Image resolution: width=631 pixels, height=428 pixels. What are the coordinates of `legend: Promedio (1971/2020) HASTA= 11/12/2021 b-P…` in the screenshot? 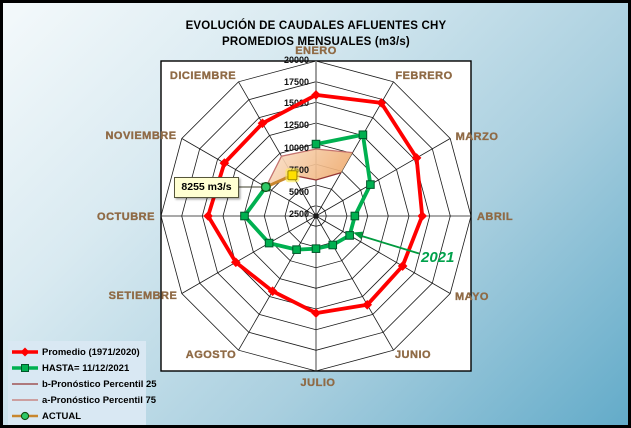 It's located at (82, 383).